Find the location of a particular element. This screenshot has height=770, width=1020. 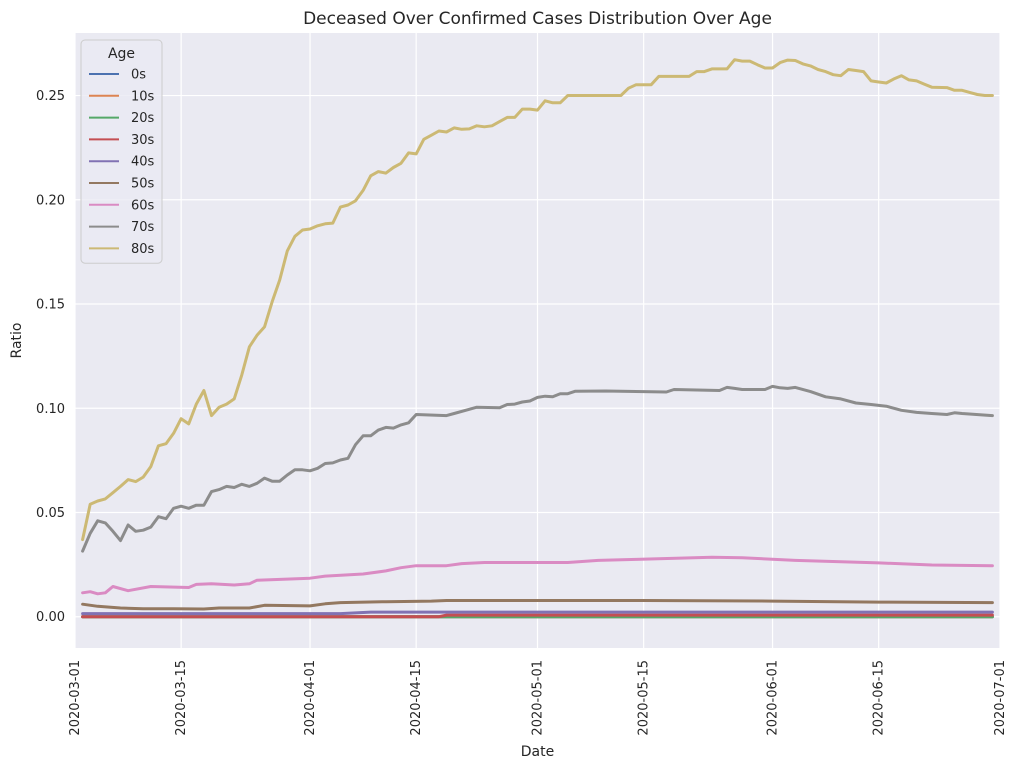

legend: Age 0s 10s 20s 30s 40s 50s 60s 70s 80s is located at coordinates (121, 151).